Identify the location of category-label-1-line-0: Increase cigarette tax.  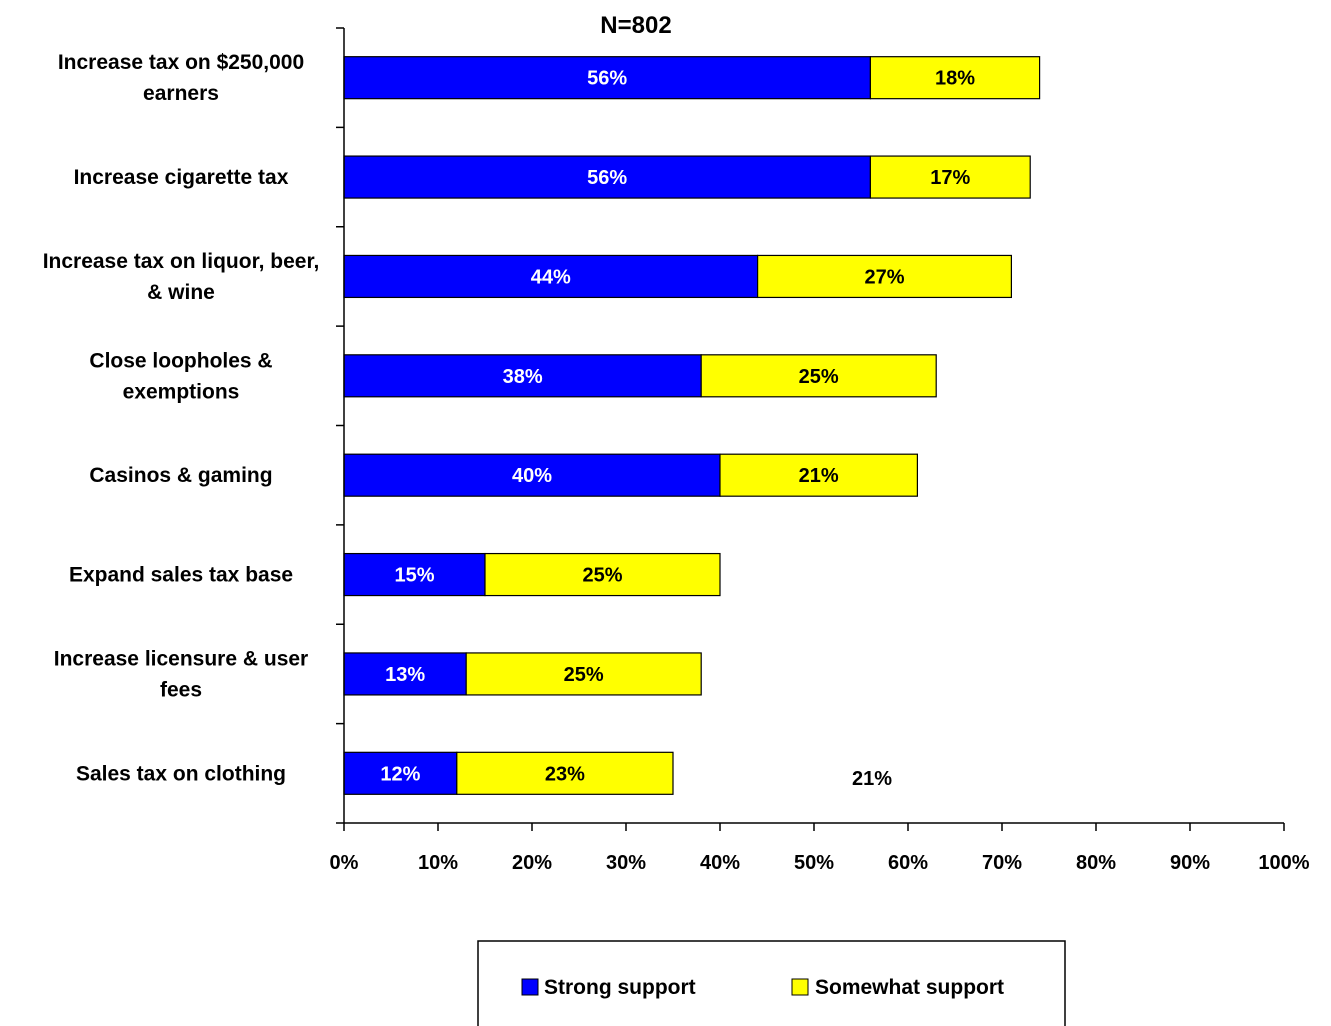
(181, 177).